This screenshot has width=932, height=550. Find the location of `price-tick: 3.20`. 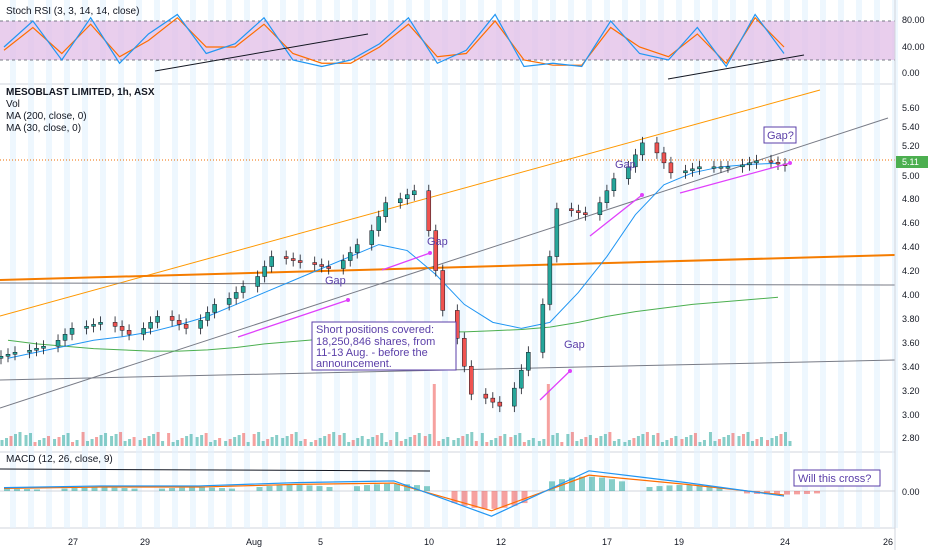

price-tick: 3.20 is located at coordinates (911, 391).